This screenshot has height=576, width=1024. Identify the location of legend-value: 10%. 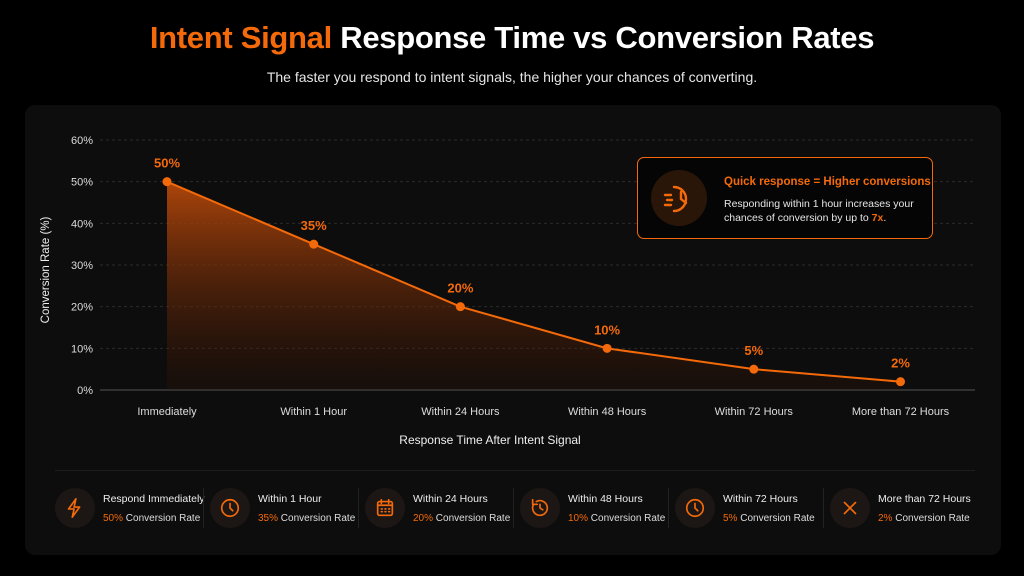
(578, 518).